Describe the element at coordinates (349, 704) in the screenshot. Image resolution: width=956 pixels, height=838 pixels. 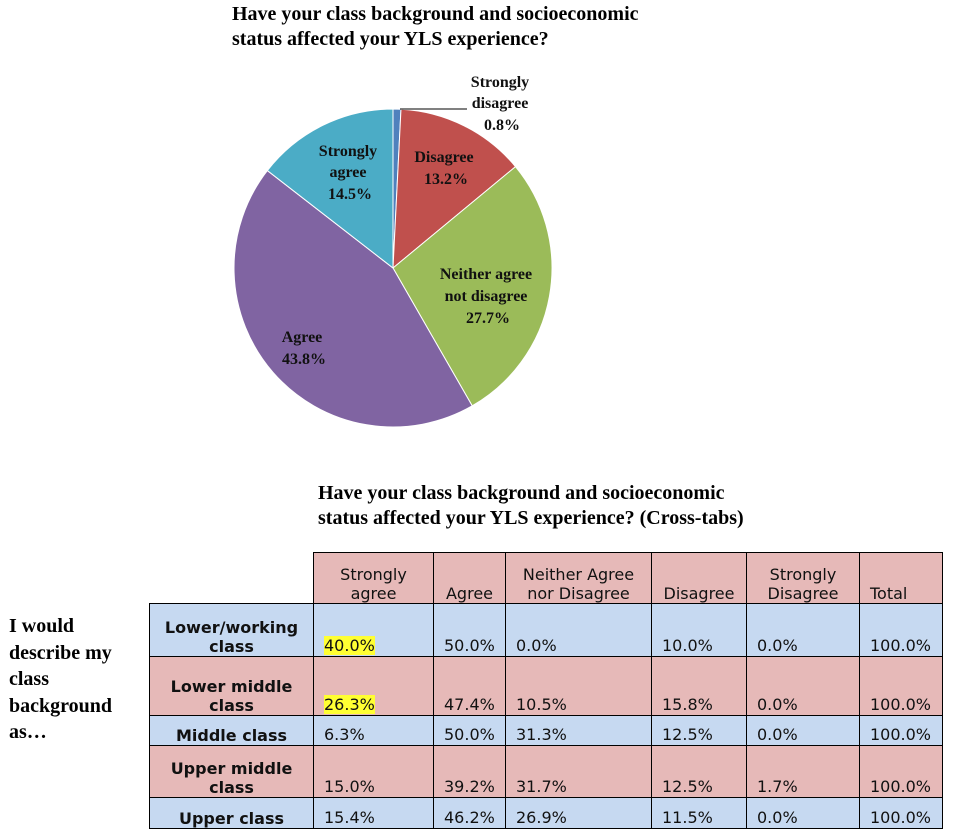
I see `highlighted-value: 26.3%` at that location.